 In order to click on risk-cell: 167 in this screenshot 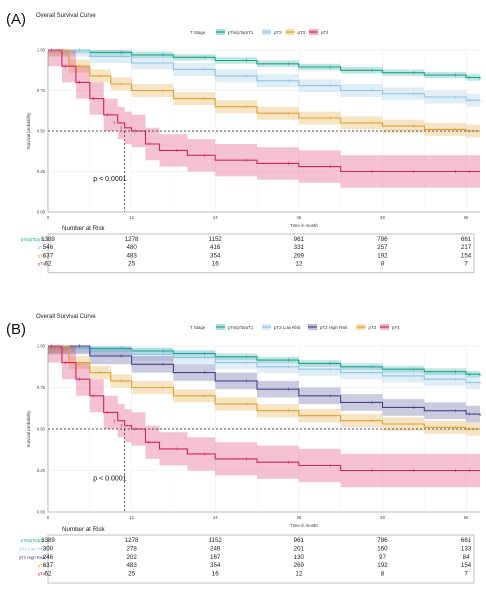, I will do `click(215, 557)`.